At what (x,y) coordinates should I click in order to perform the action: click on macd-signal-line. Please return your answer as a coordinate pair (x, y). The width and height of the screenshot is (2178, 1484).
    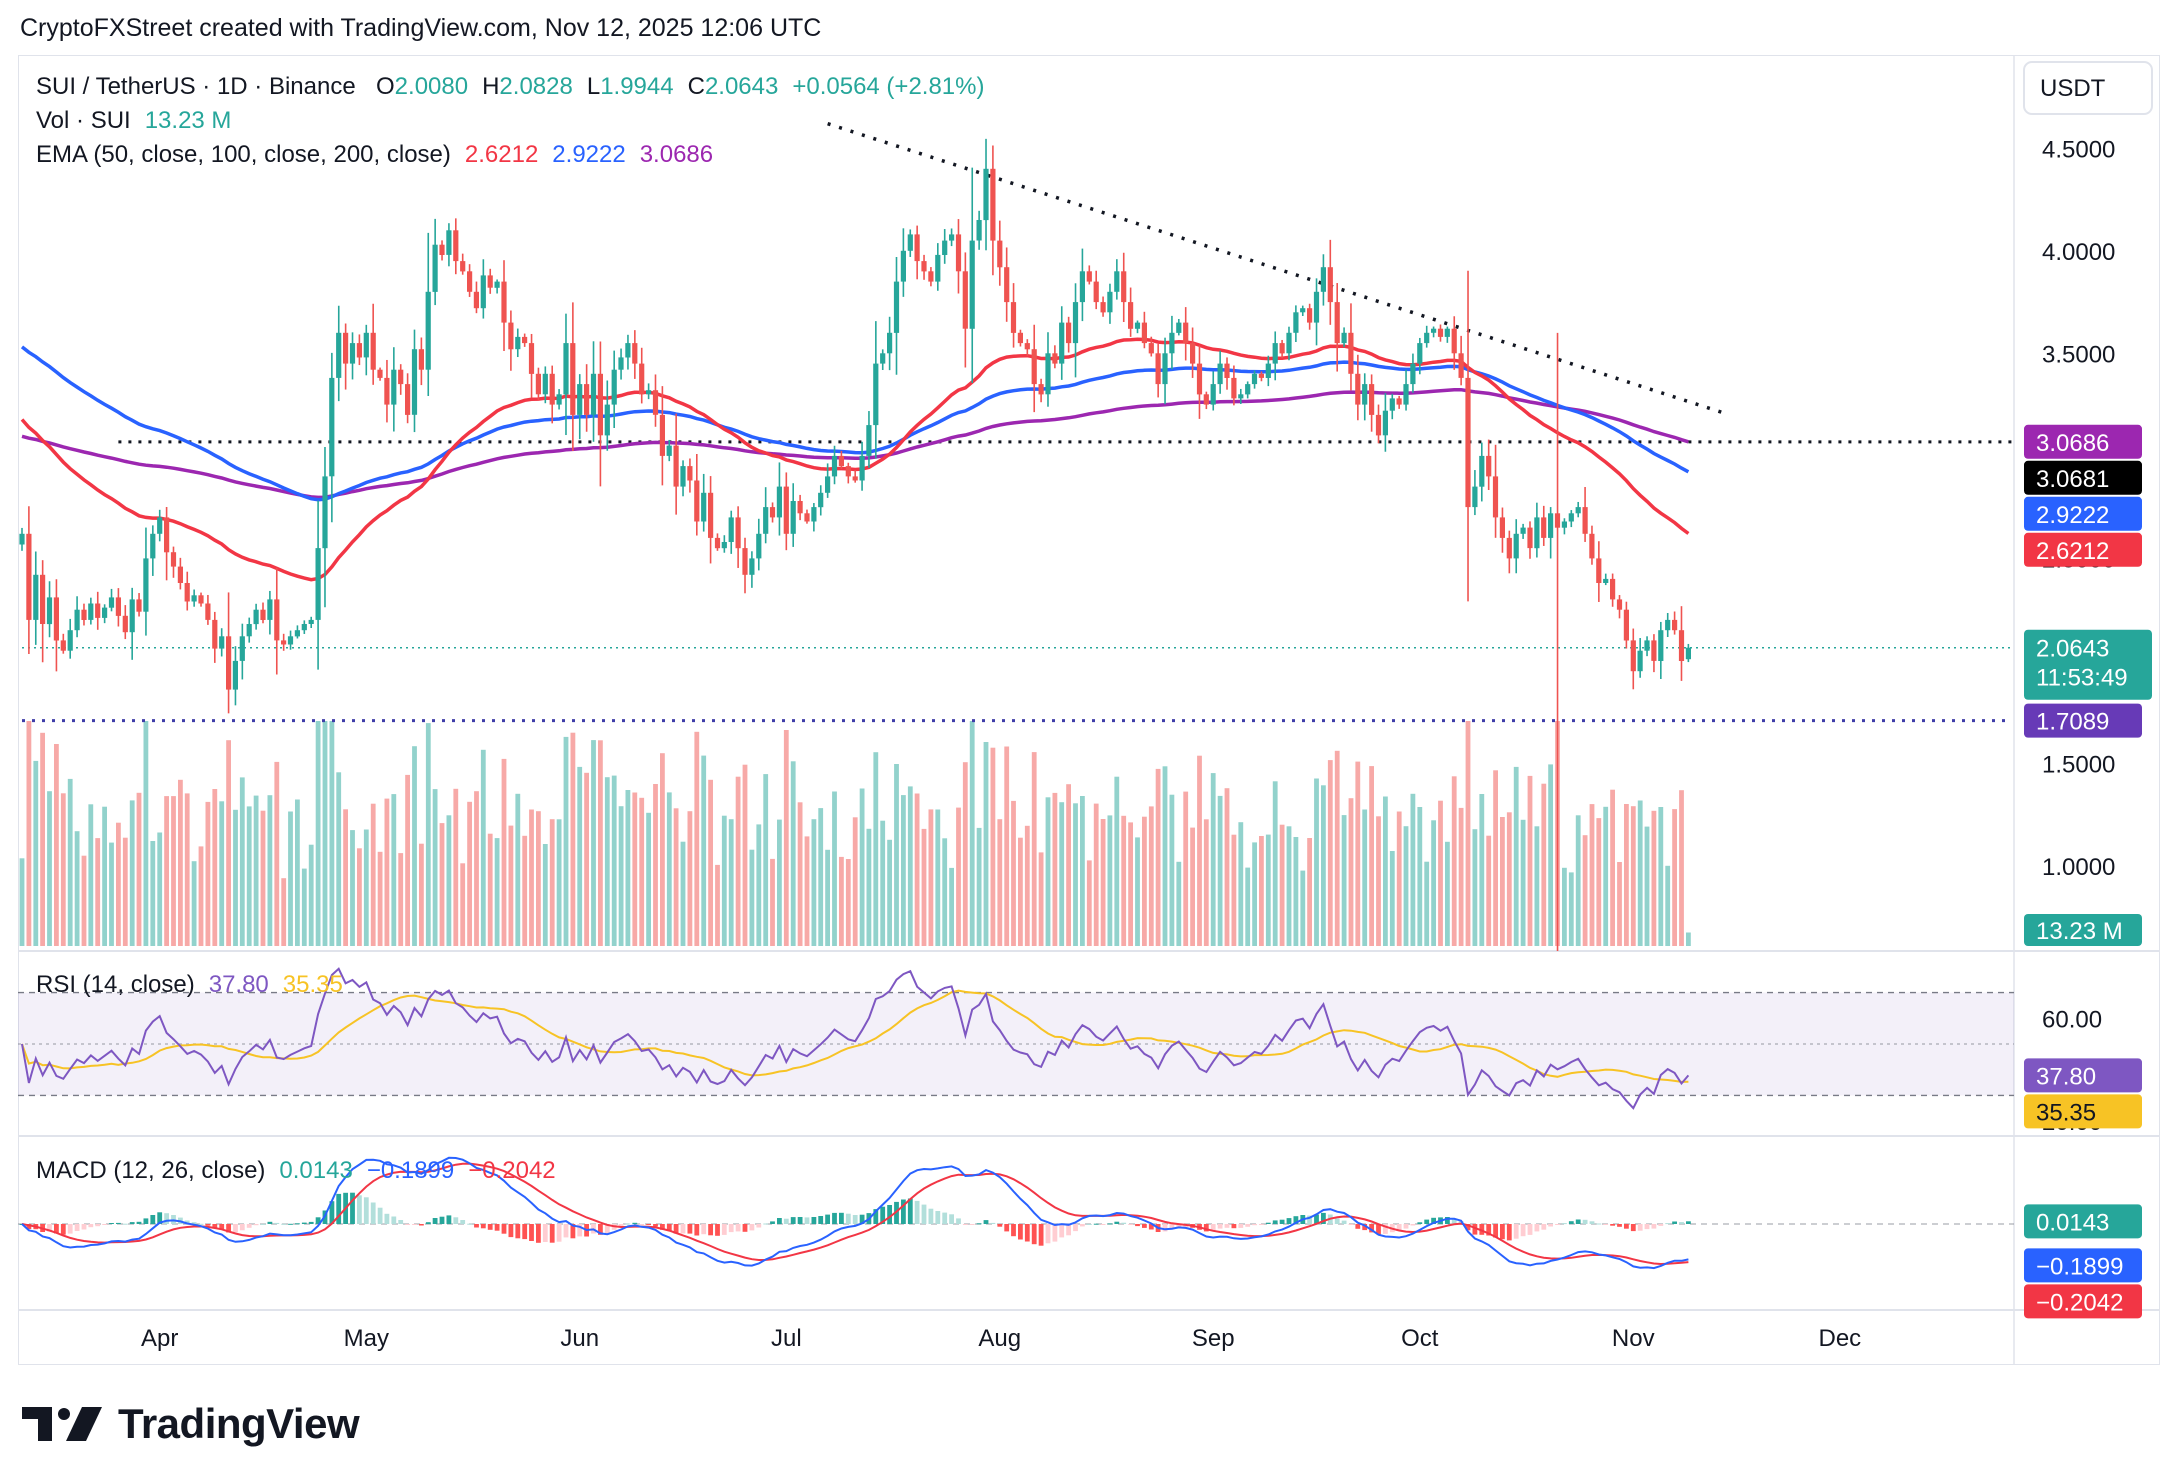
    Looking at the image, I should click on (855, 1214).